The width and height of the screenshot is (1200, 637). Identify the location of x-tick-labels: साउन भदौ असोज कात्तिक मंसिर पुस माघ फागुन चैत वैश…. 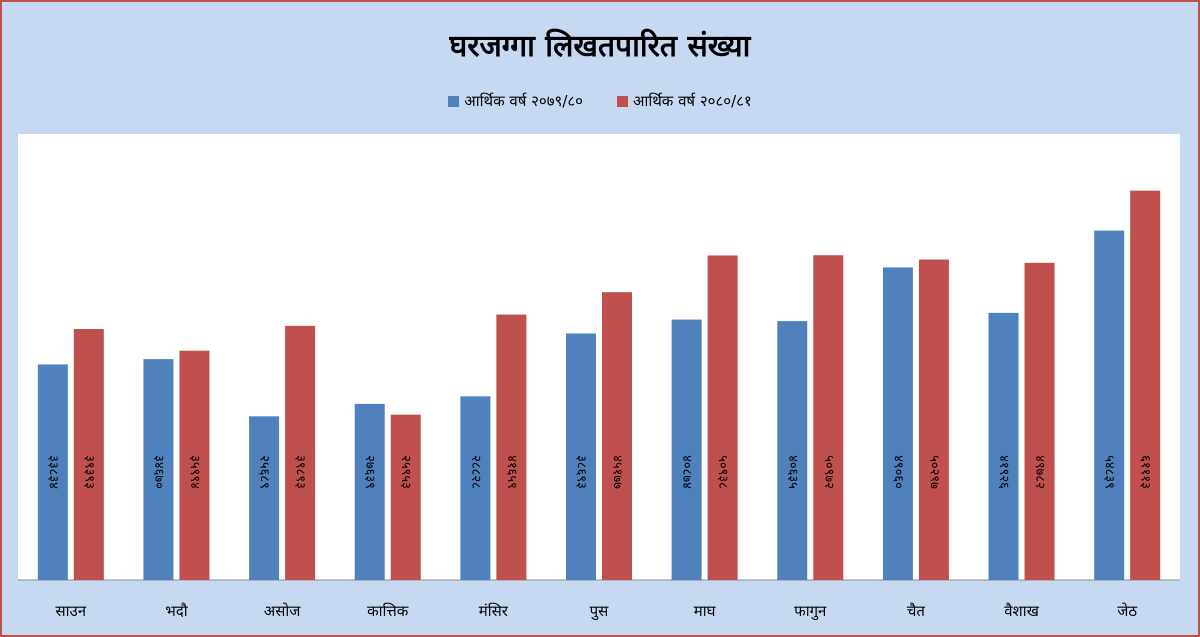
(597, 611).